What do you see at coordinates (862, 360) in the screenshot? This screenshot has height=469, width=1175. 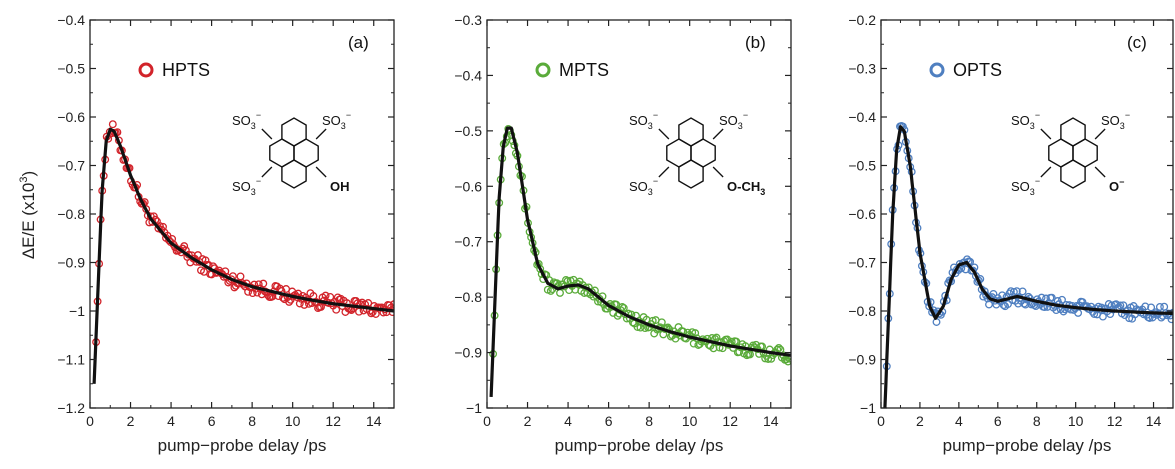 I see `y-tick-label: −0.9` at bounding box center [862, 360].